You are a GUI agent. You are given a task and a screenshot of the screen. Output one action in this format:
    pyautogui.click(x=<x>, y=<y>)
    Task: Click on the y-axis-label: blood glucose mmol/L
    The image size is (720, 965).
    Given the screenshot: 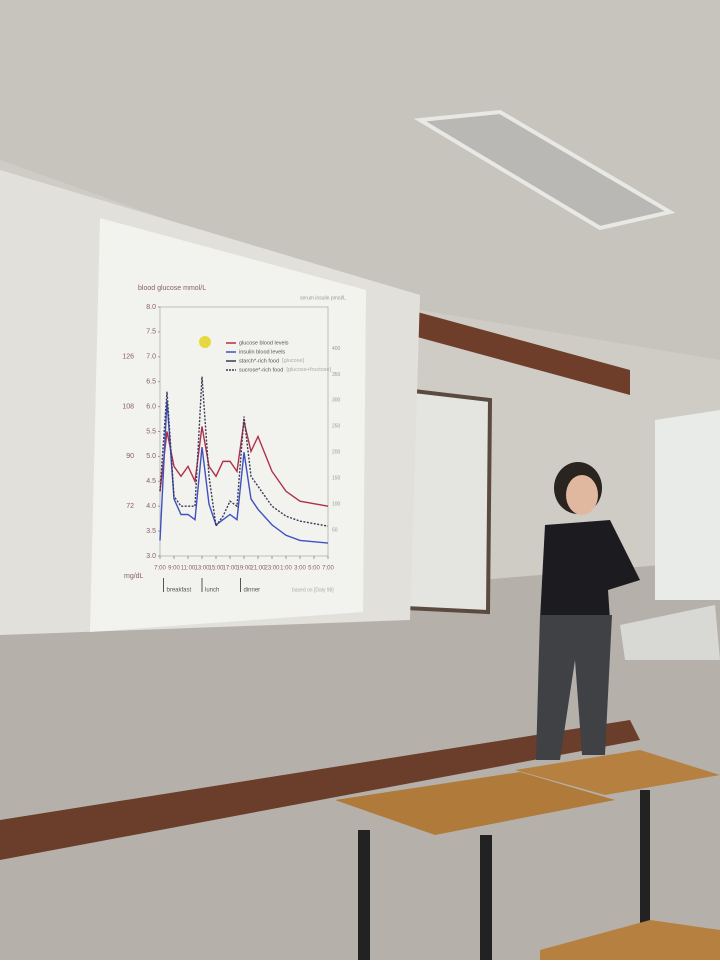 What is the action you would take?
    pyautogui.click(x=172, y=288)
    